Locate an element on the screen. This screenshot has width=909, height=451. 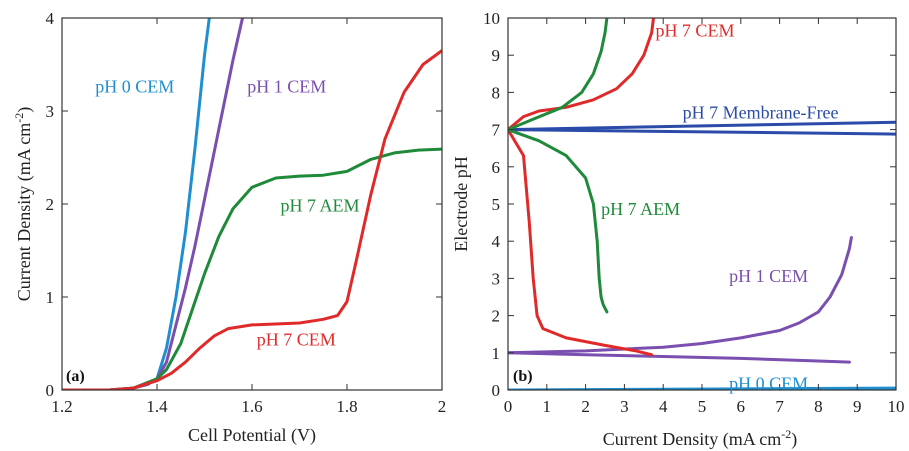
panel-a-y-tick-label: 1 is located at coordinates (50, 297).